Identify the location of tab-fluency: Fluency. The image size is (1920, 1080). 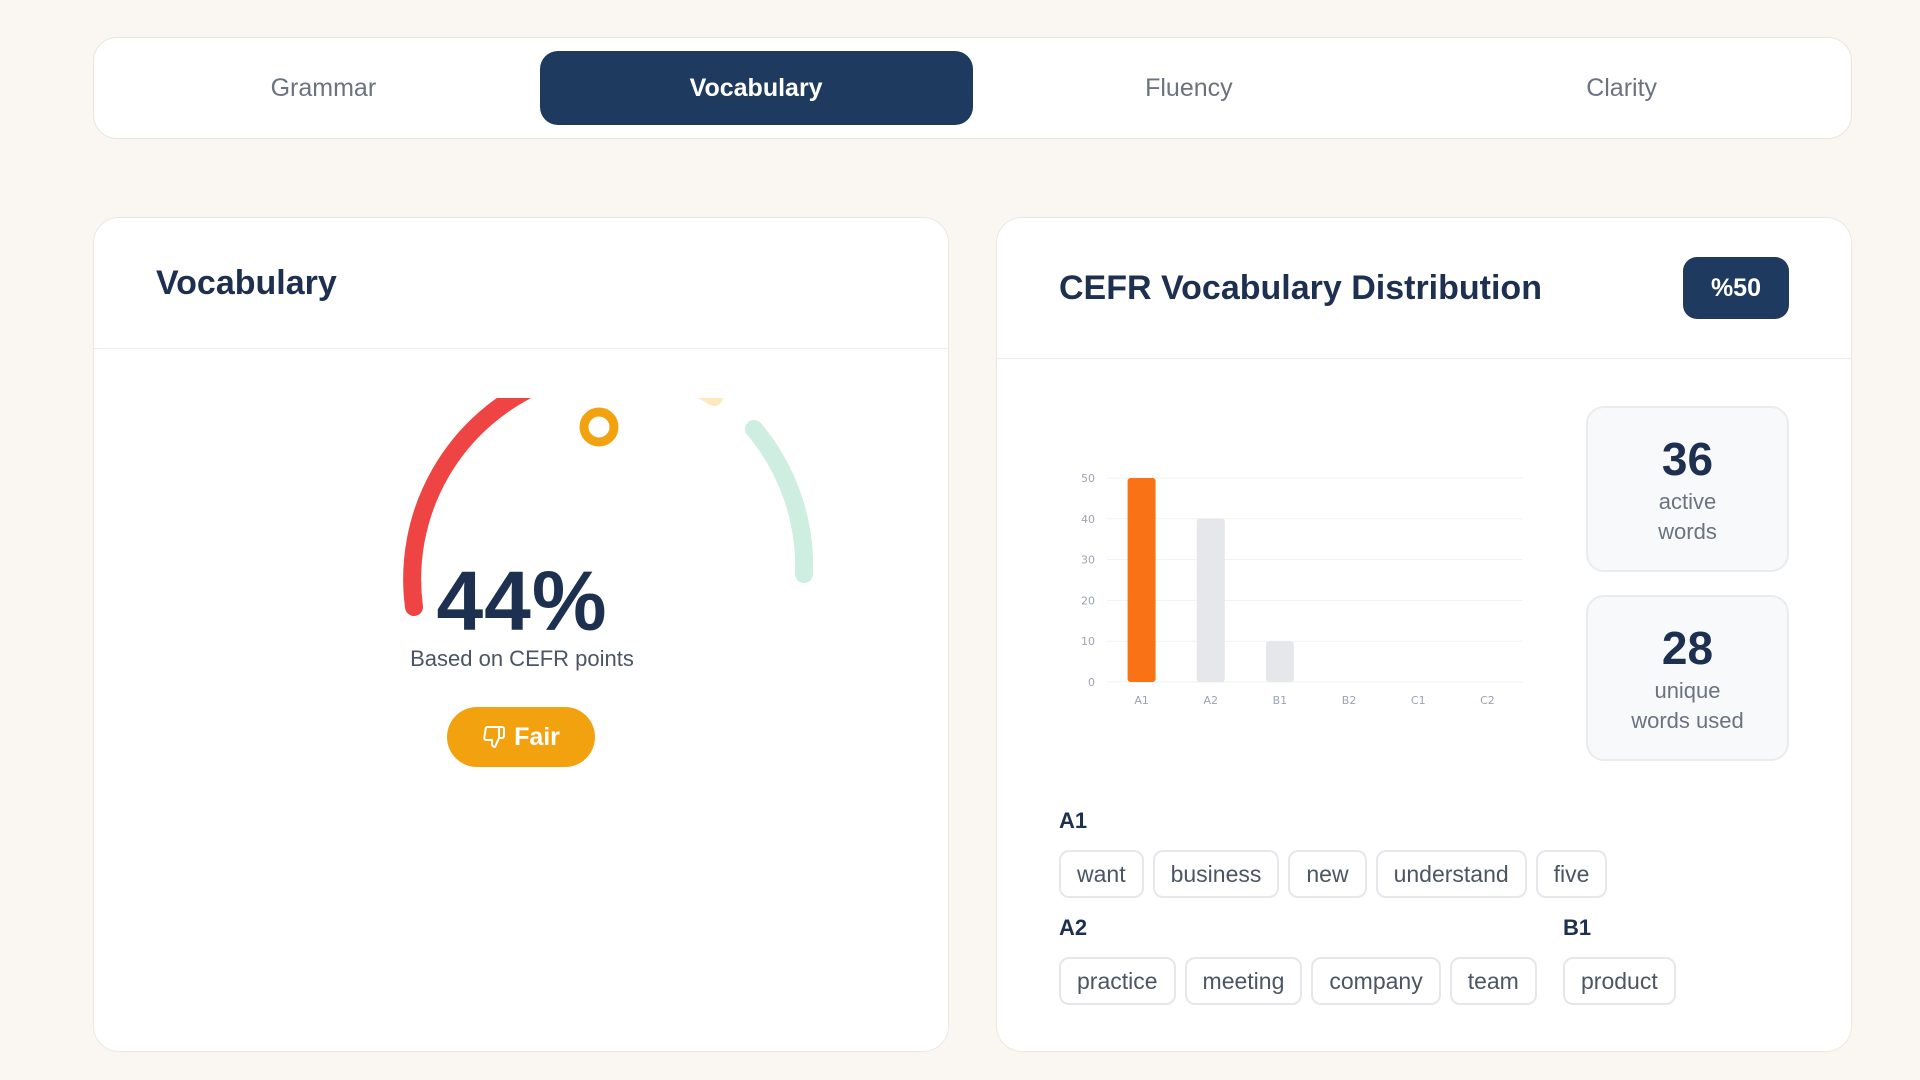
(1189, 87).